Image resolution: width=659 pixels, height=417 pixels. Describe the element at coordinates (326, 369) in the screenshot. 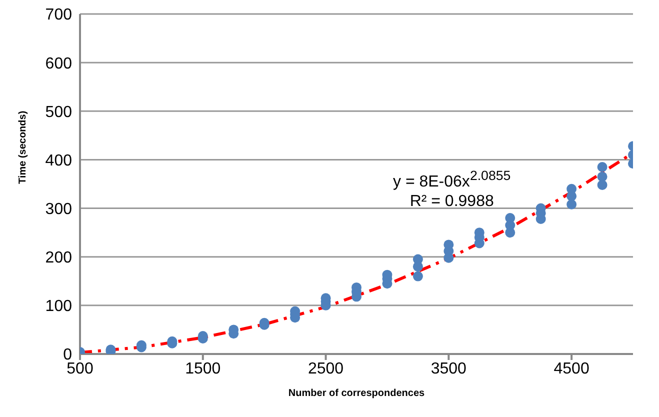

I see `x-tick-label: 2500` at that location.